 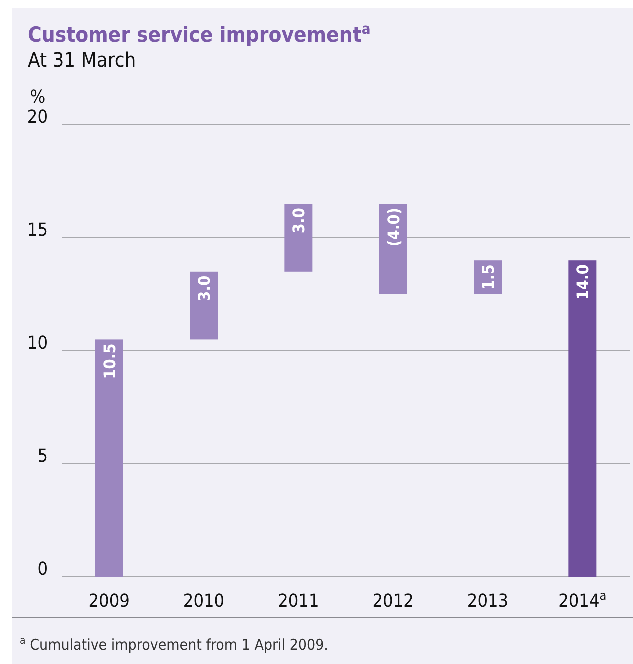 What do you see at coordinates (109, 601) in the screenshot?
I see `x-tick-label: 2009` at bounding box center [109, 601].